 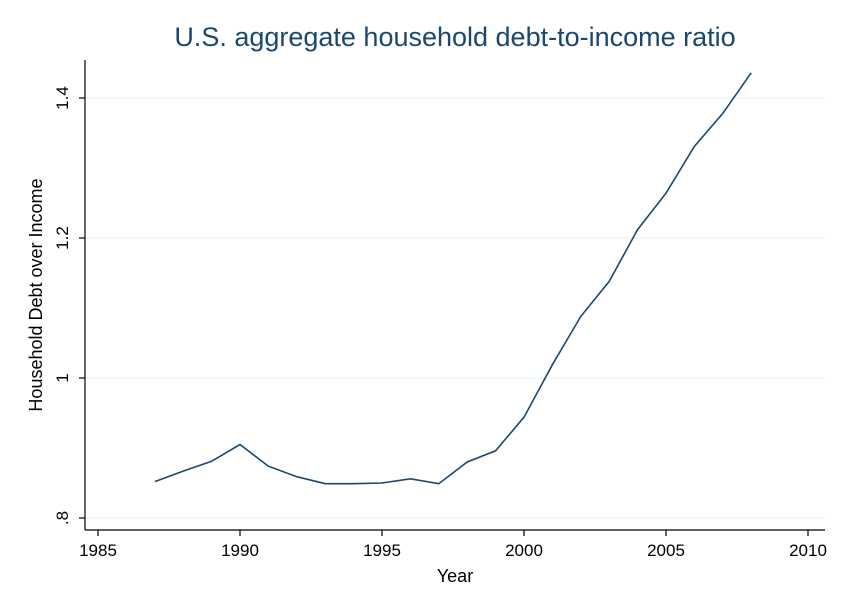 What do you see at coordinates (62, 518) in the screenshot?
I see `y-tick-label: .8` at bounding box center [62, 518].